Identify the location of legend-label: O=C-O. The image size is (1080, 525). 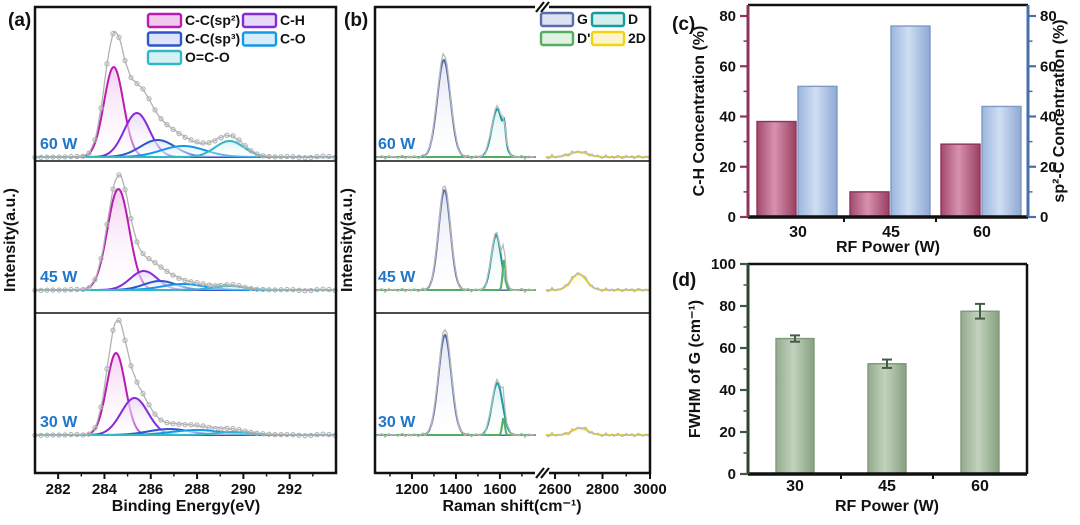
(207, 57).